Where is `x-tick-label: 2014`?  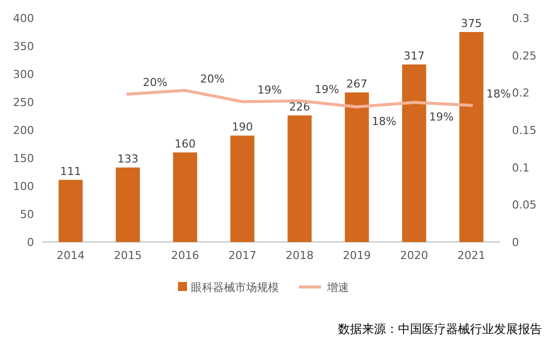
x-tick-label: 2014 is located at coordinates (70, 255).